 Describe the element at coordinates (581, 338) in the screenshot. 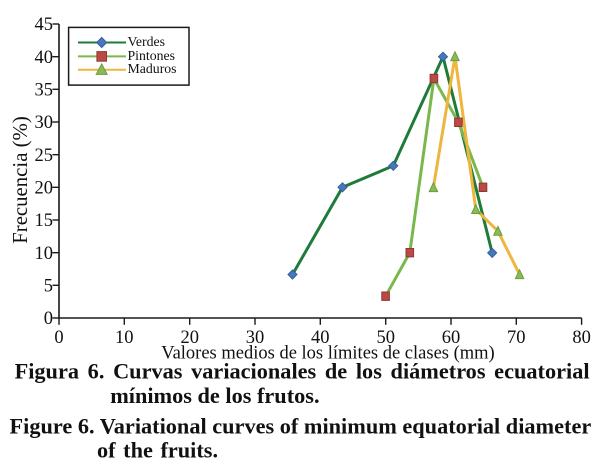

I see `svg-text: 80` at that location.